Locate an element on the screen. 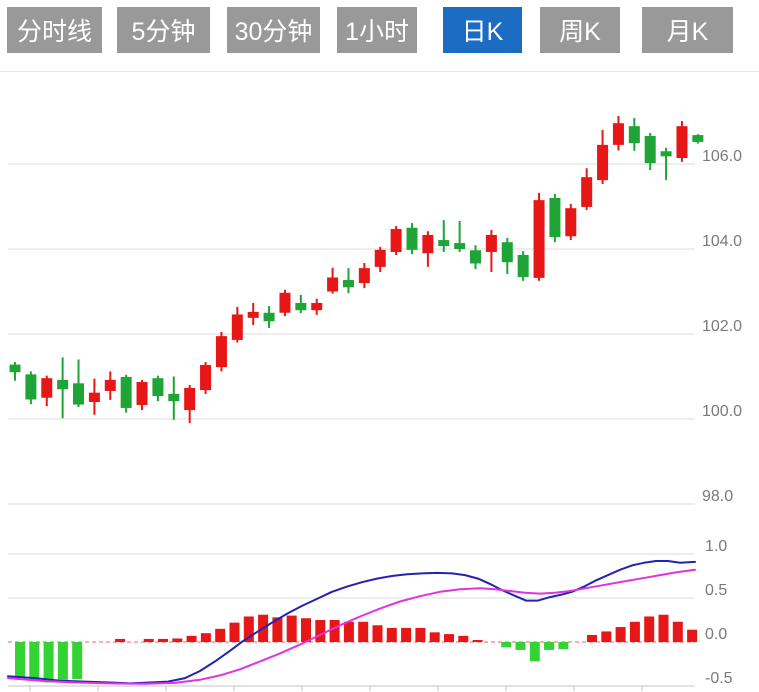  price-axis-label: 100.0 is located at coordinates (722, 411).